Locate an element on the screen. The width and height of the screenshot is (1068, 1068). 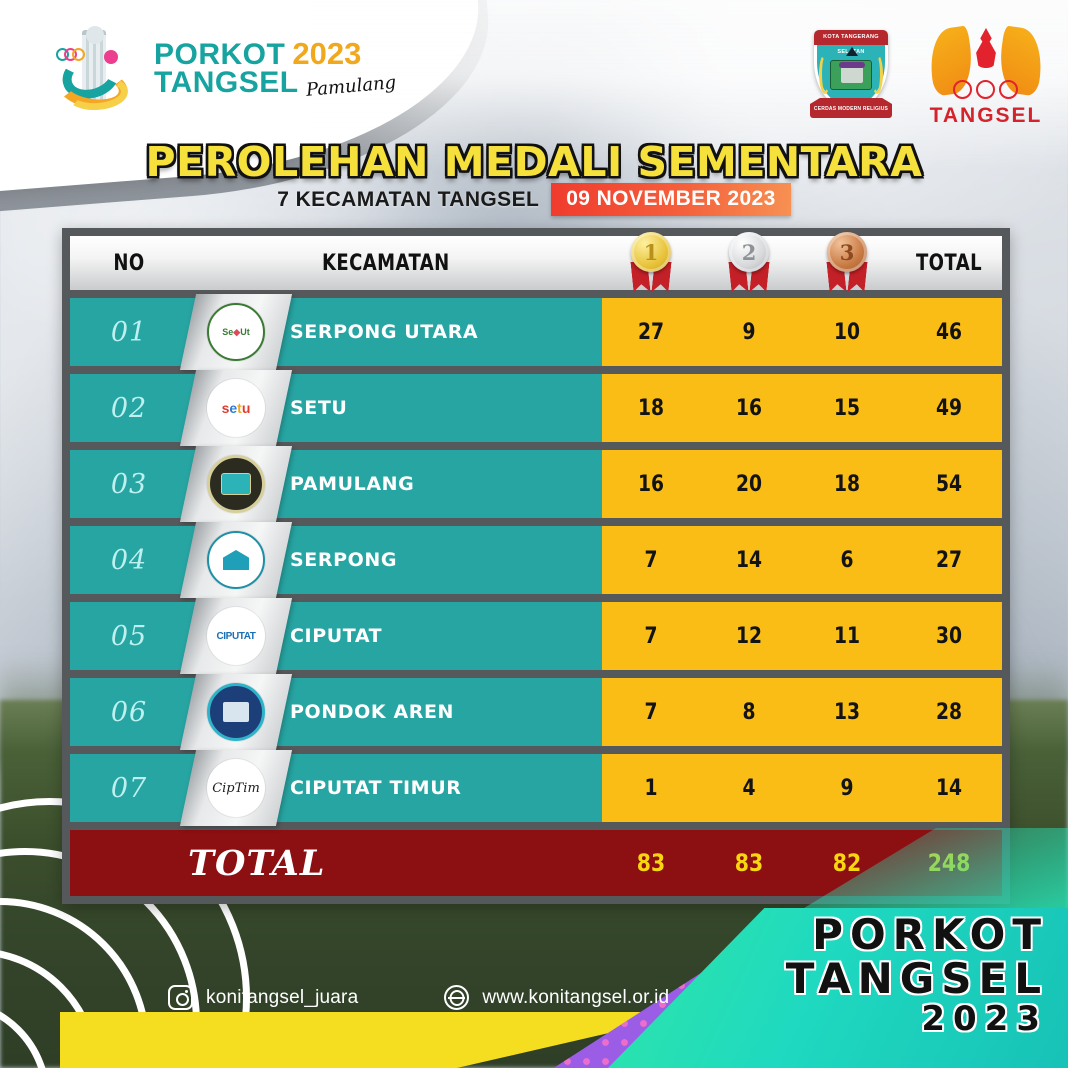
row-rank: 02 is located at coordinates (129, 408).